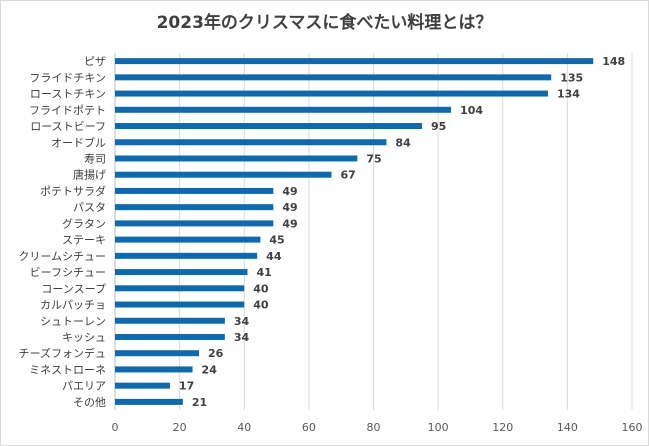 The width and height of the screenshot is (649, 446). I want to click on category-label: ステーキ, so click(84, 240).